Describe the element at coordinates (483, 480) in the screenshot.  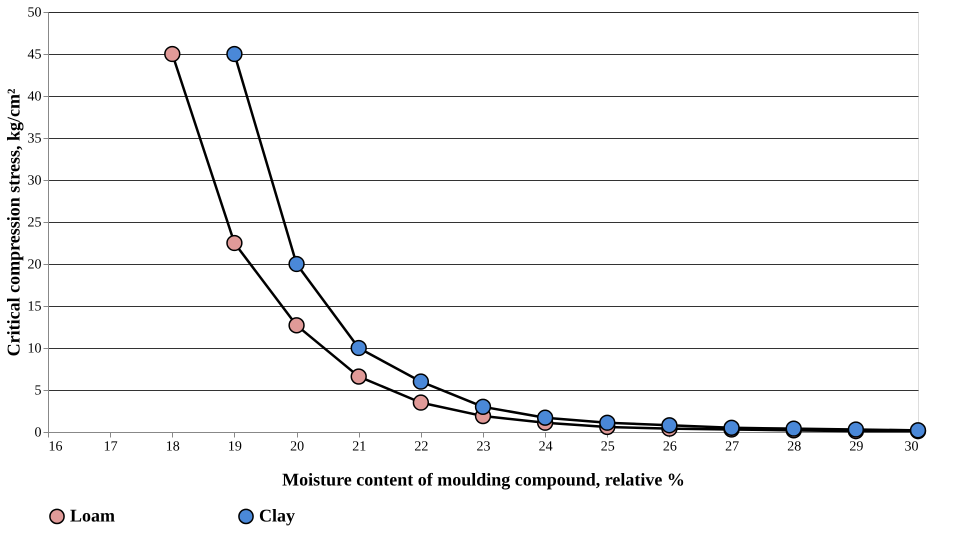
I see `x-axis-title: Moisture content of moulding compound, relative %` at that location.